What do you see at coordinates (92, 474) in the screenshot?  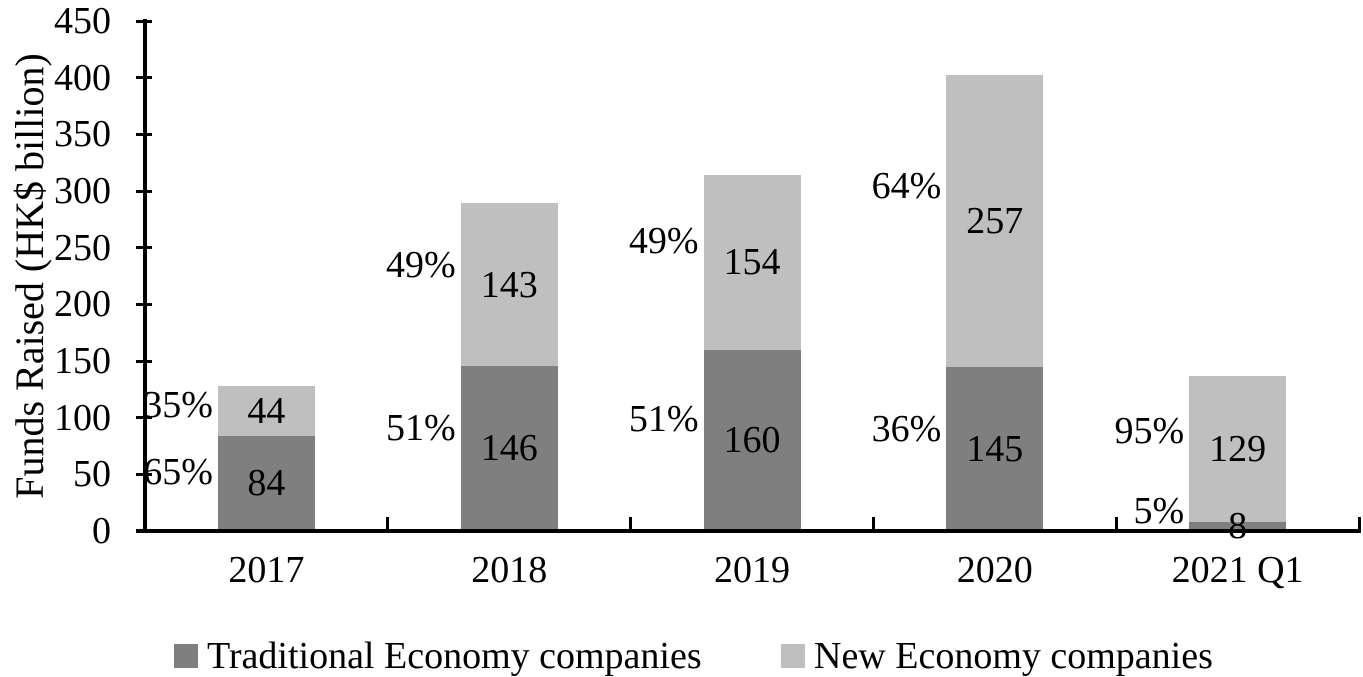 I see `y-tick-label: 50` at bounding box center [92, 474].